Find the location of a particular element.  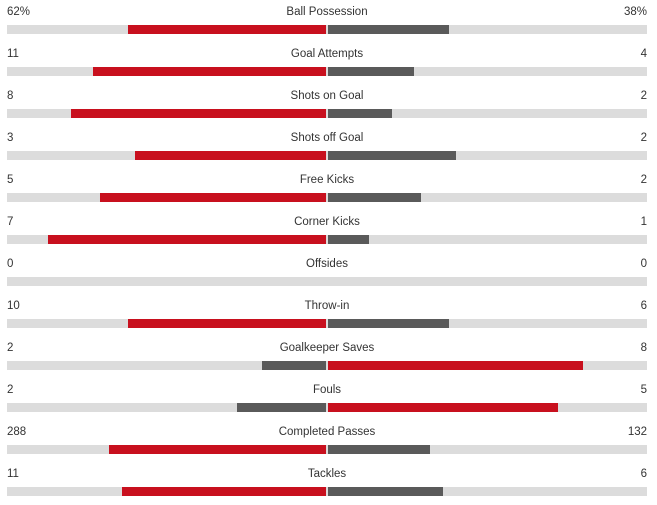

stat-name: Ball Possession is located at coordinates (327, 12).